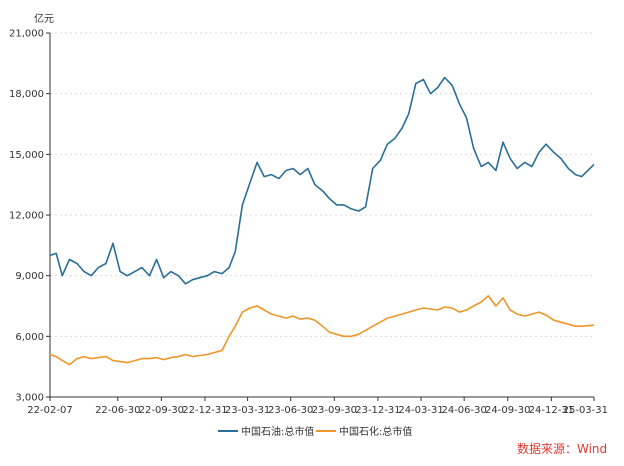 Image resolution: width=624 pixels, height=466 pixels. I want to click on y-tick-label: 12,000, so click(26, 216).